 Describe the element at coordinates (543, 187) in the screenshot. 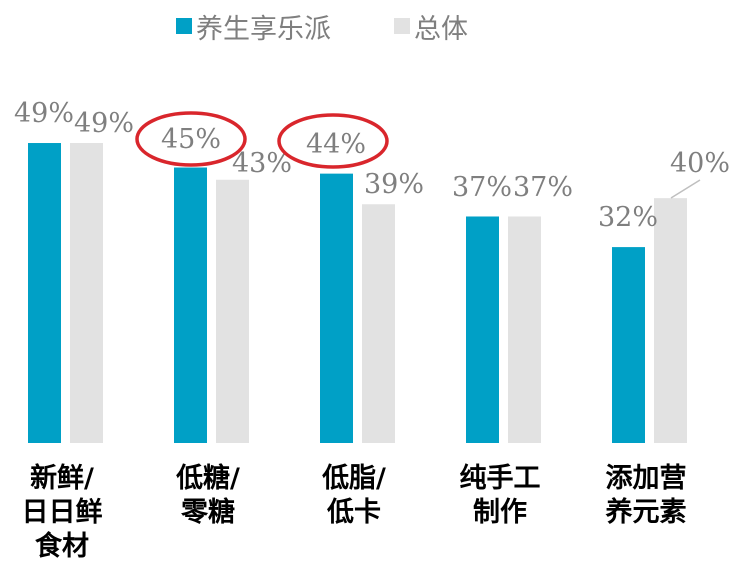

I see `value-label-zongti-3: 37%` at that location.